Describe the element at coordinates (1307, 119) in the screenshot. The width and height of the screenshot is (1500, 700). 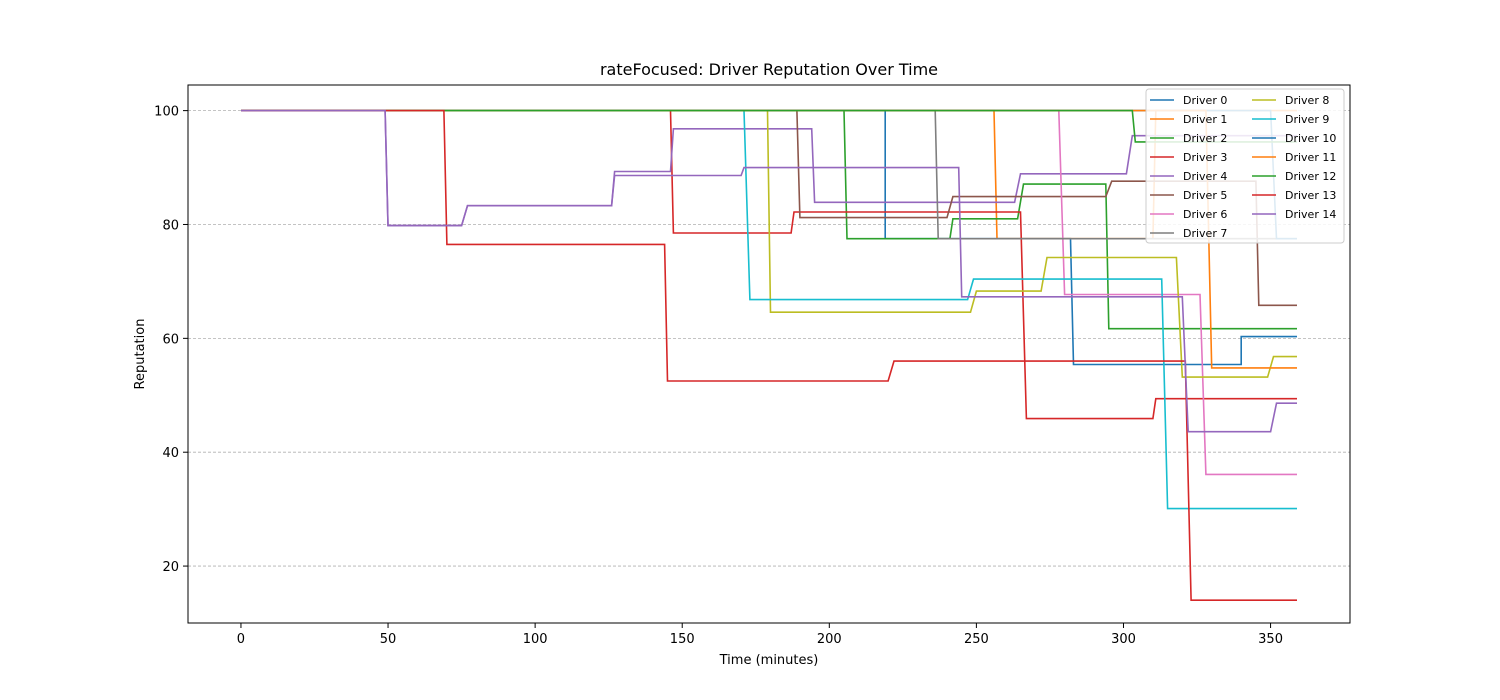
I see `legend-entry-label: Driver 9` at that location.